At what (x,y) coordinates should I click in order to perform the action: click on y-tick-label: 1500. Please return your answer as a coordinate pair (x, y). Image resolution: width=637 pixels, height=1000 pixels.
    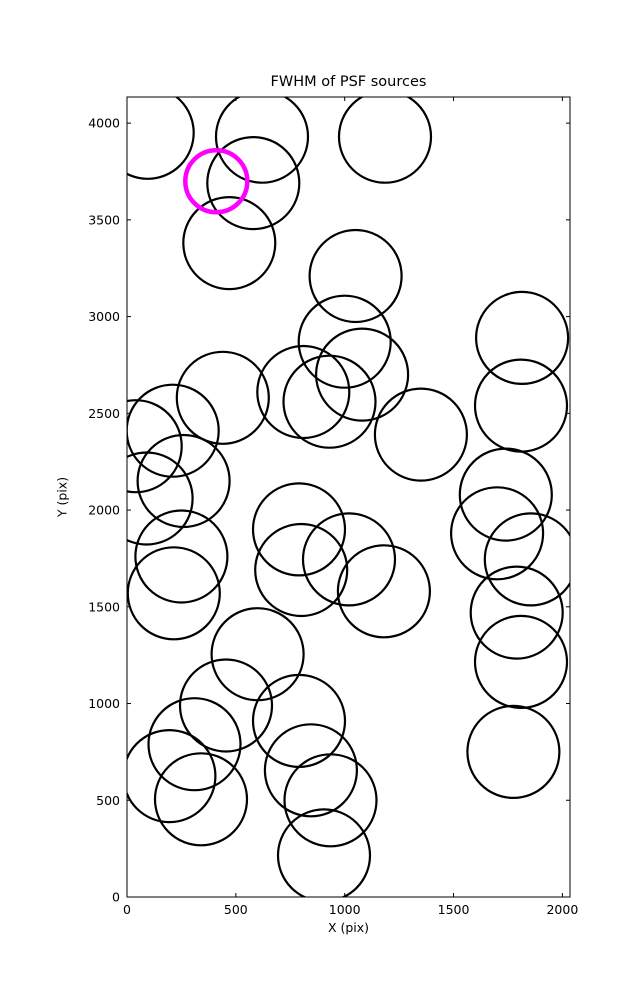
    Looking at the image, I should click on (104, 606).